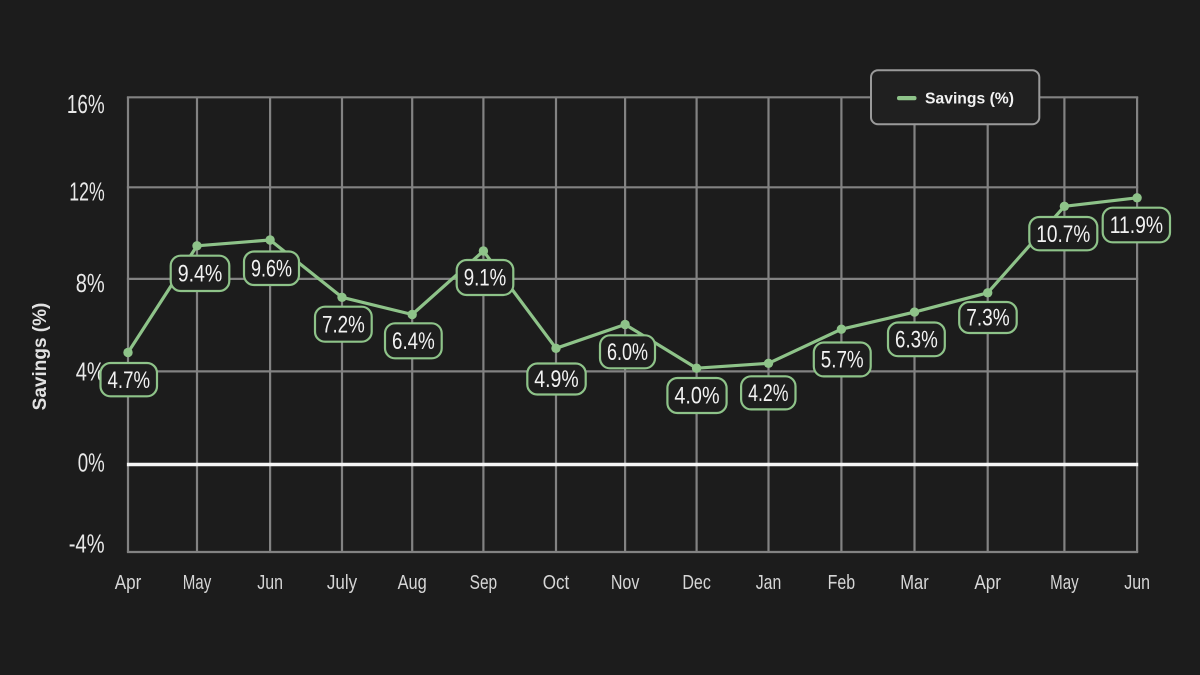 The image size is (1200, 675). What do you see at coordinates (842, 360) in the screenshot?
I see `svg-text: 5.7%` at bounding box center [842, 360].